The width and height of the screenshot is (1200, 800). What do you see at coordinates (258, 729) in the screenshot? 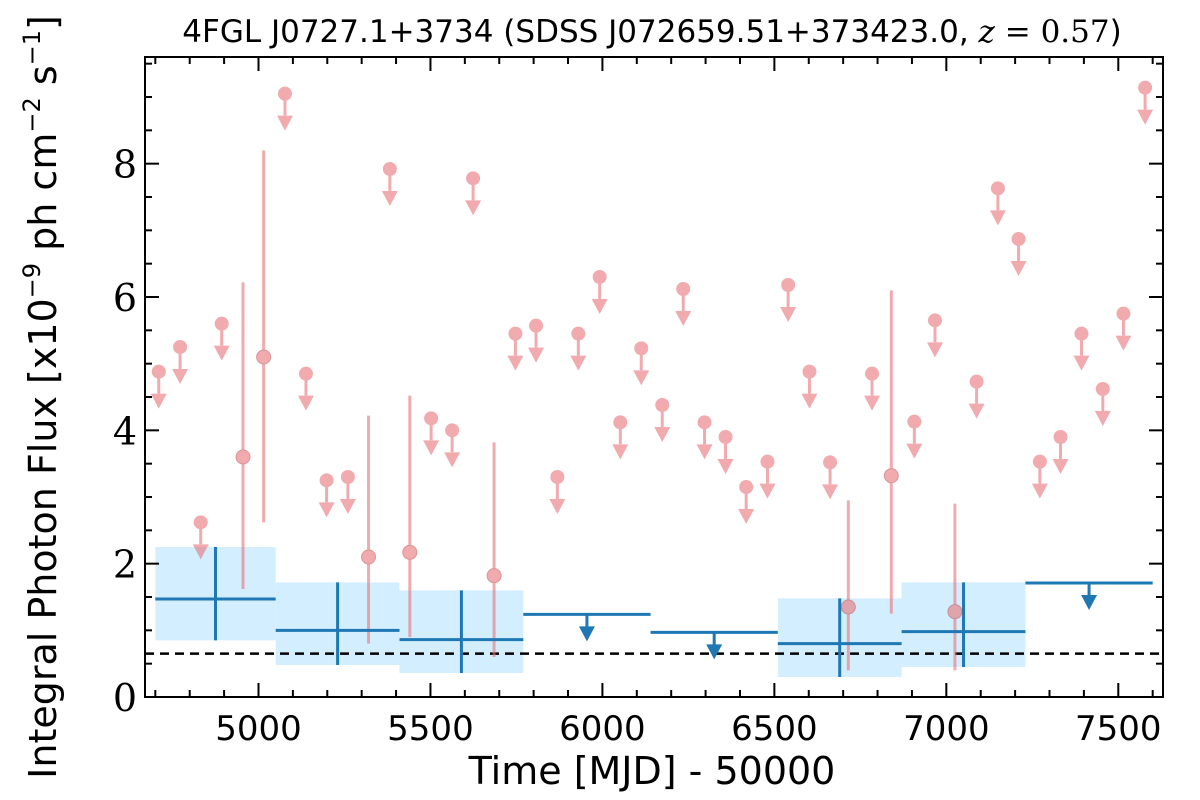
I see `x-tick-label: 5000` at bounding box center [258, 729].